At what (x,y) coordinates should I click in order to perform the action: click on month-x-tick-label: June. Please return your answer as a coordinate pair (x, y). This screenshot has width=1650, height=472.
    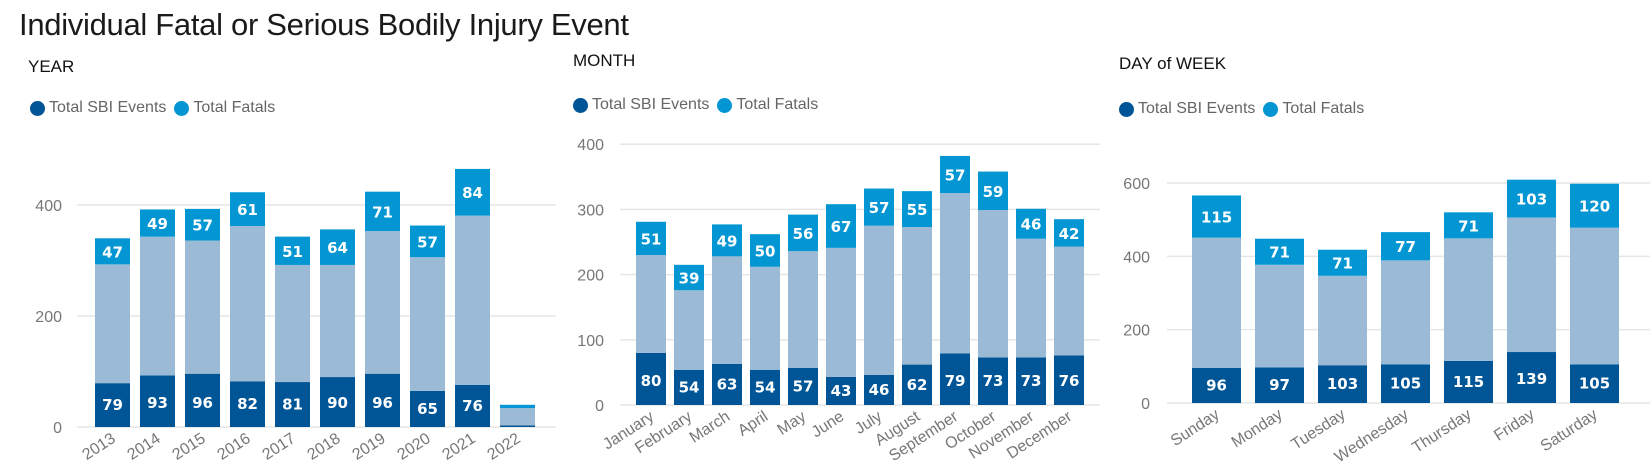
    Looking at the image, I should click on (828, 424).